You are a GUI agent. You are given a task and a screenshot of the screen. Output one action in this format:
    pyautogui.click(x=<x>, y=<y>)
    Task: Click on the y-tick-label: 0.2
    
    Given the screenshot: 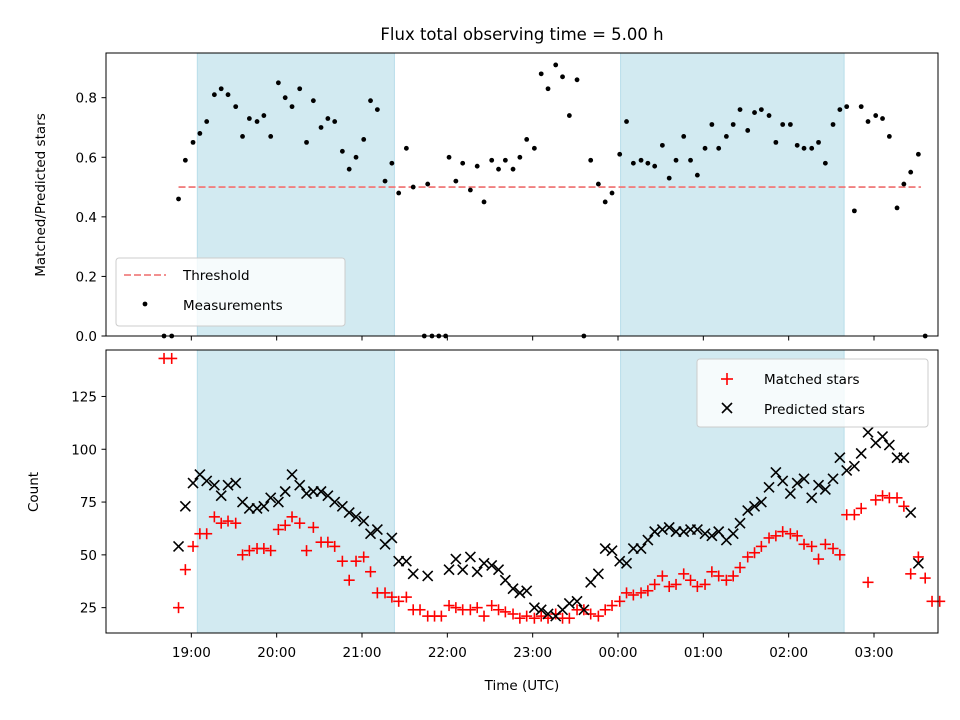 What is the action you would take?
    pyautogui.click(x=86, y=277)
    